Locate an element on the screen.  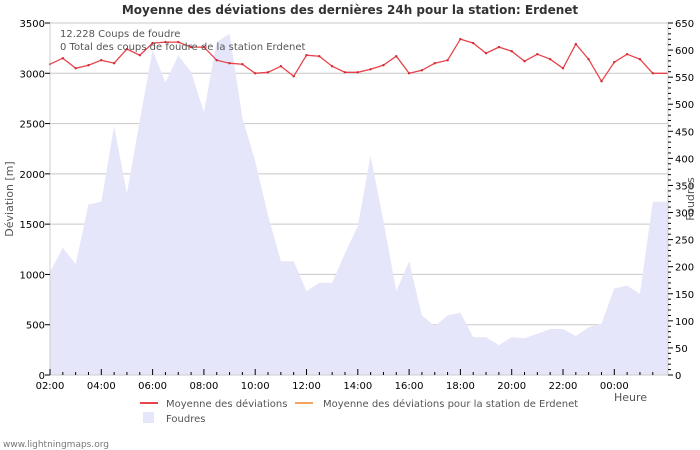
legend-label-foudres: Foudres is located at coordinates (185, 419).